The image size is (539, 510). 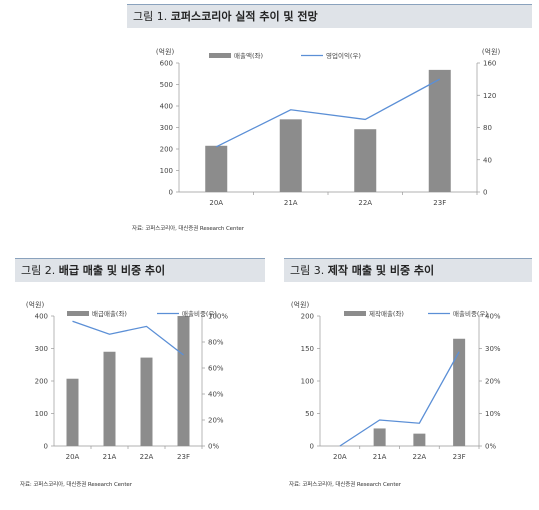 What do you see at coordinates (216, 343) in the screenshot?
I see `right-tick-label: 80%` at bounding box center [216, 343].